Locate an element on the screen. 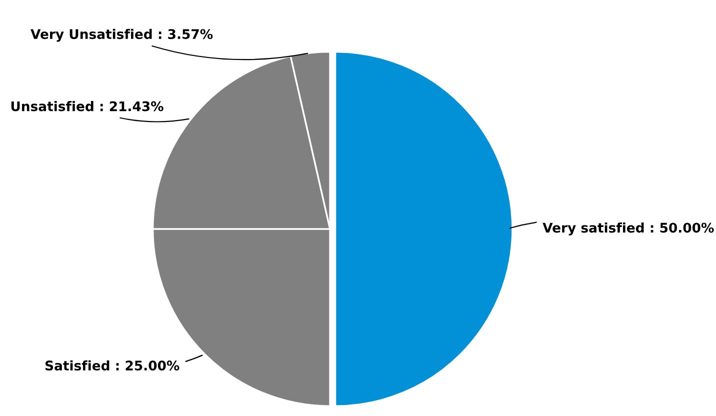 Image resolution: width=716 pixels, height=416 pixels. slice-label: Very Unsatisfied : 3.57% is located at coordinates (121, 35).